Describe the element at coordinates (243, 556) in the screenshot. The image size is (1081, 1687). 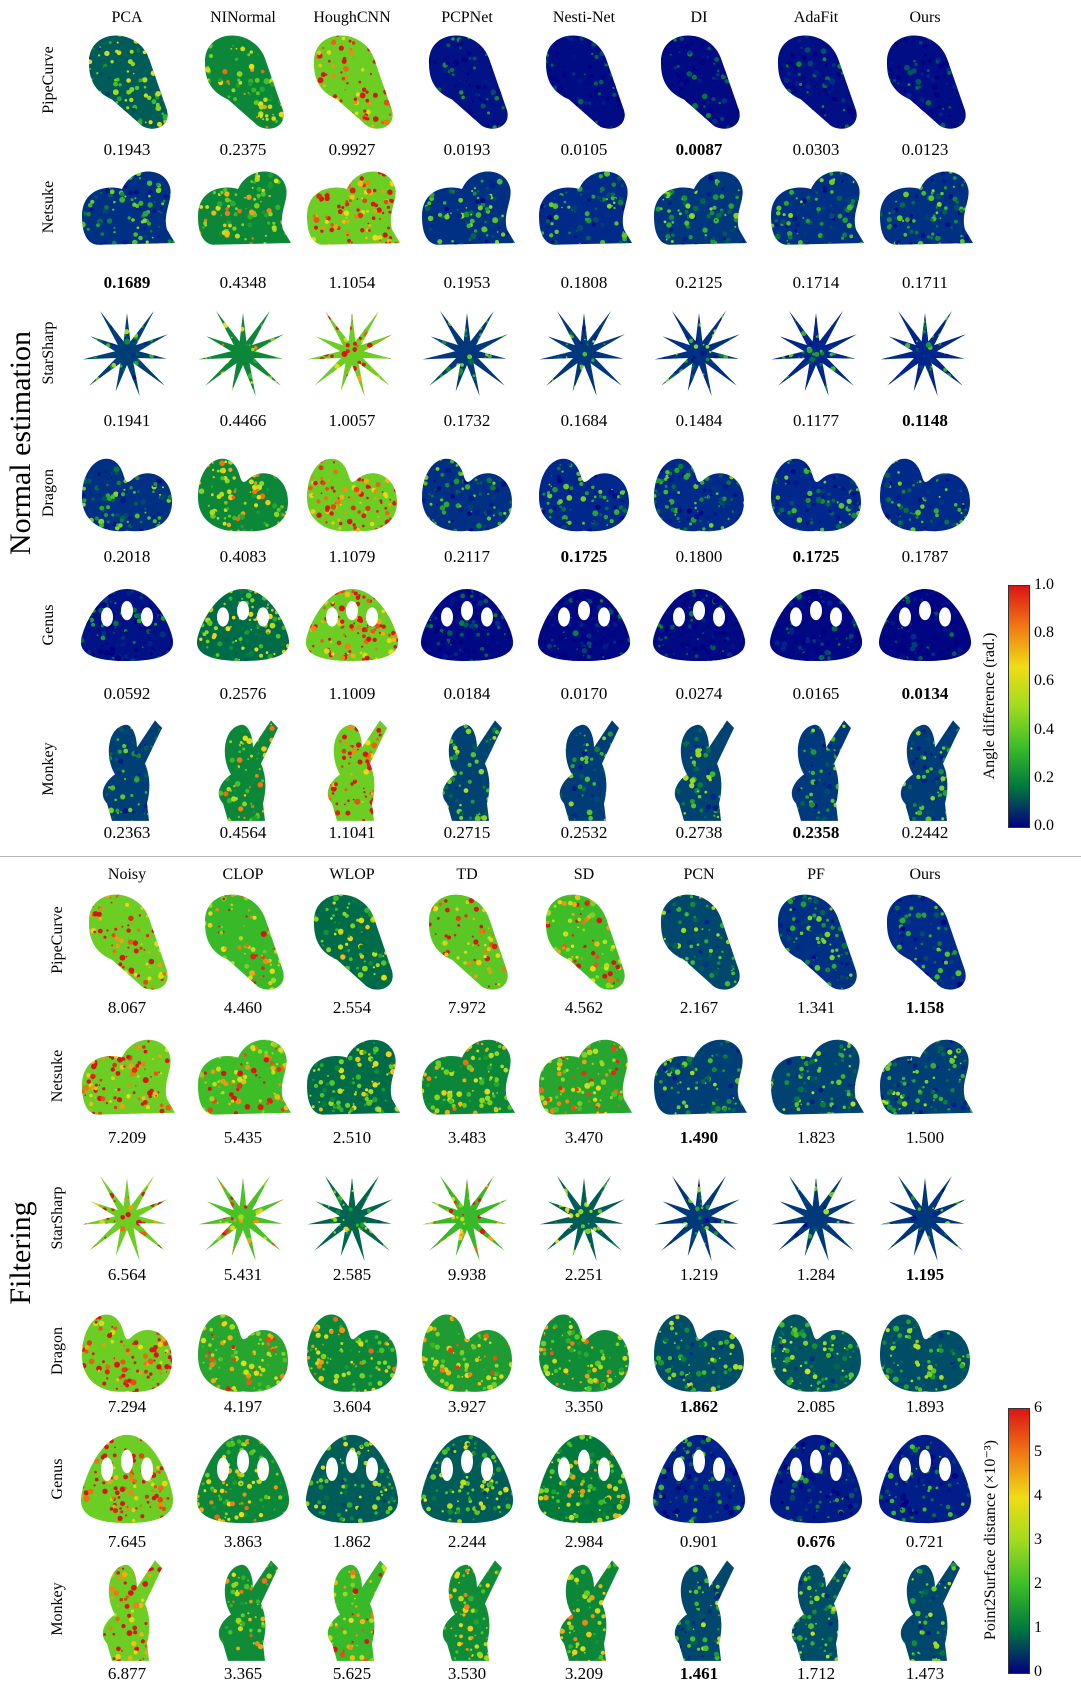
I see `error-value: 0.4083` at that location.